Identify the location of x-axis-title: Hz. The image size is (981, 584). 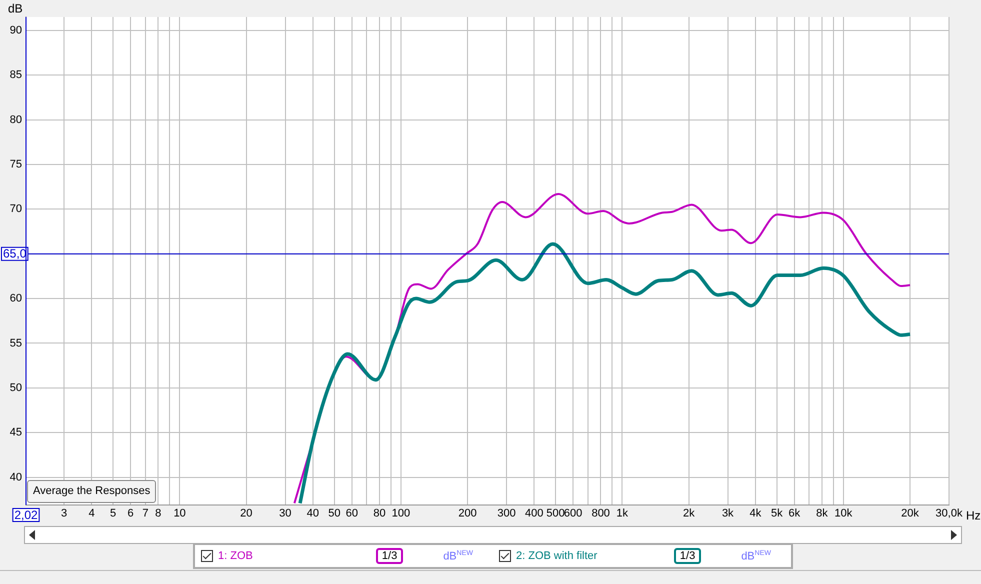
(973, 515).